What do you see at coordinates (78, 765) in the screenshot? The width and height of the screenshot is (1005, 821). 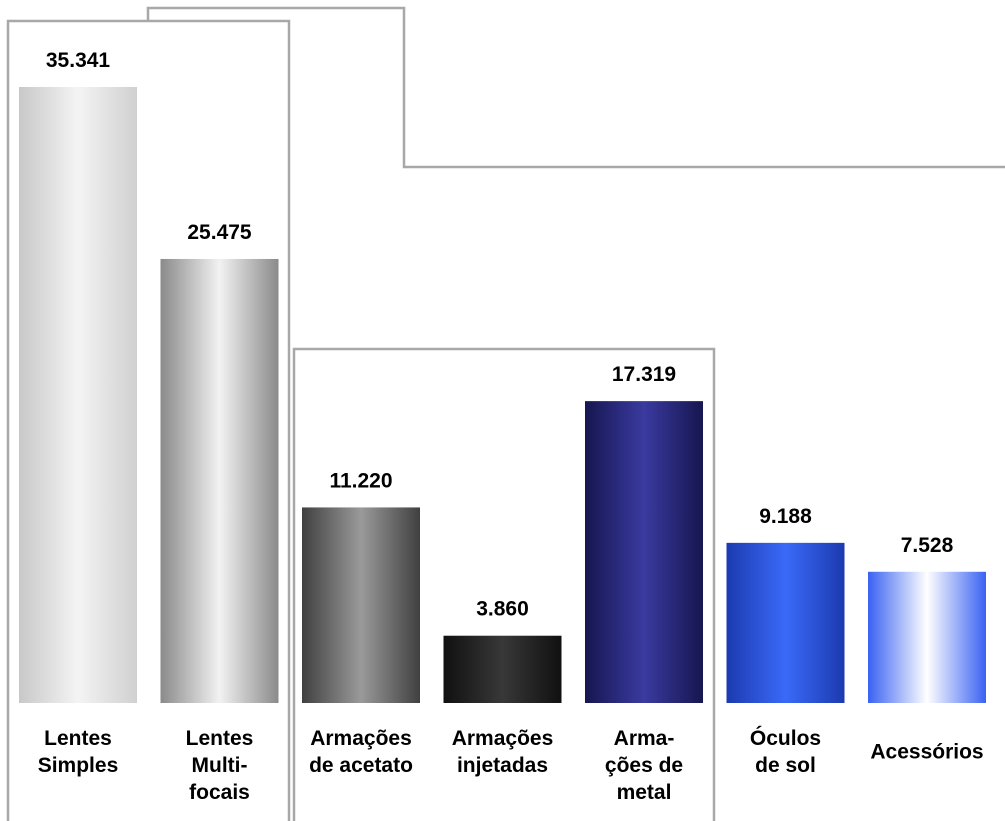 I see `category-label-line: Simples` at bounding box center [78, 765].